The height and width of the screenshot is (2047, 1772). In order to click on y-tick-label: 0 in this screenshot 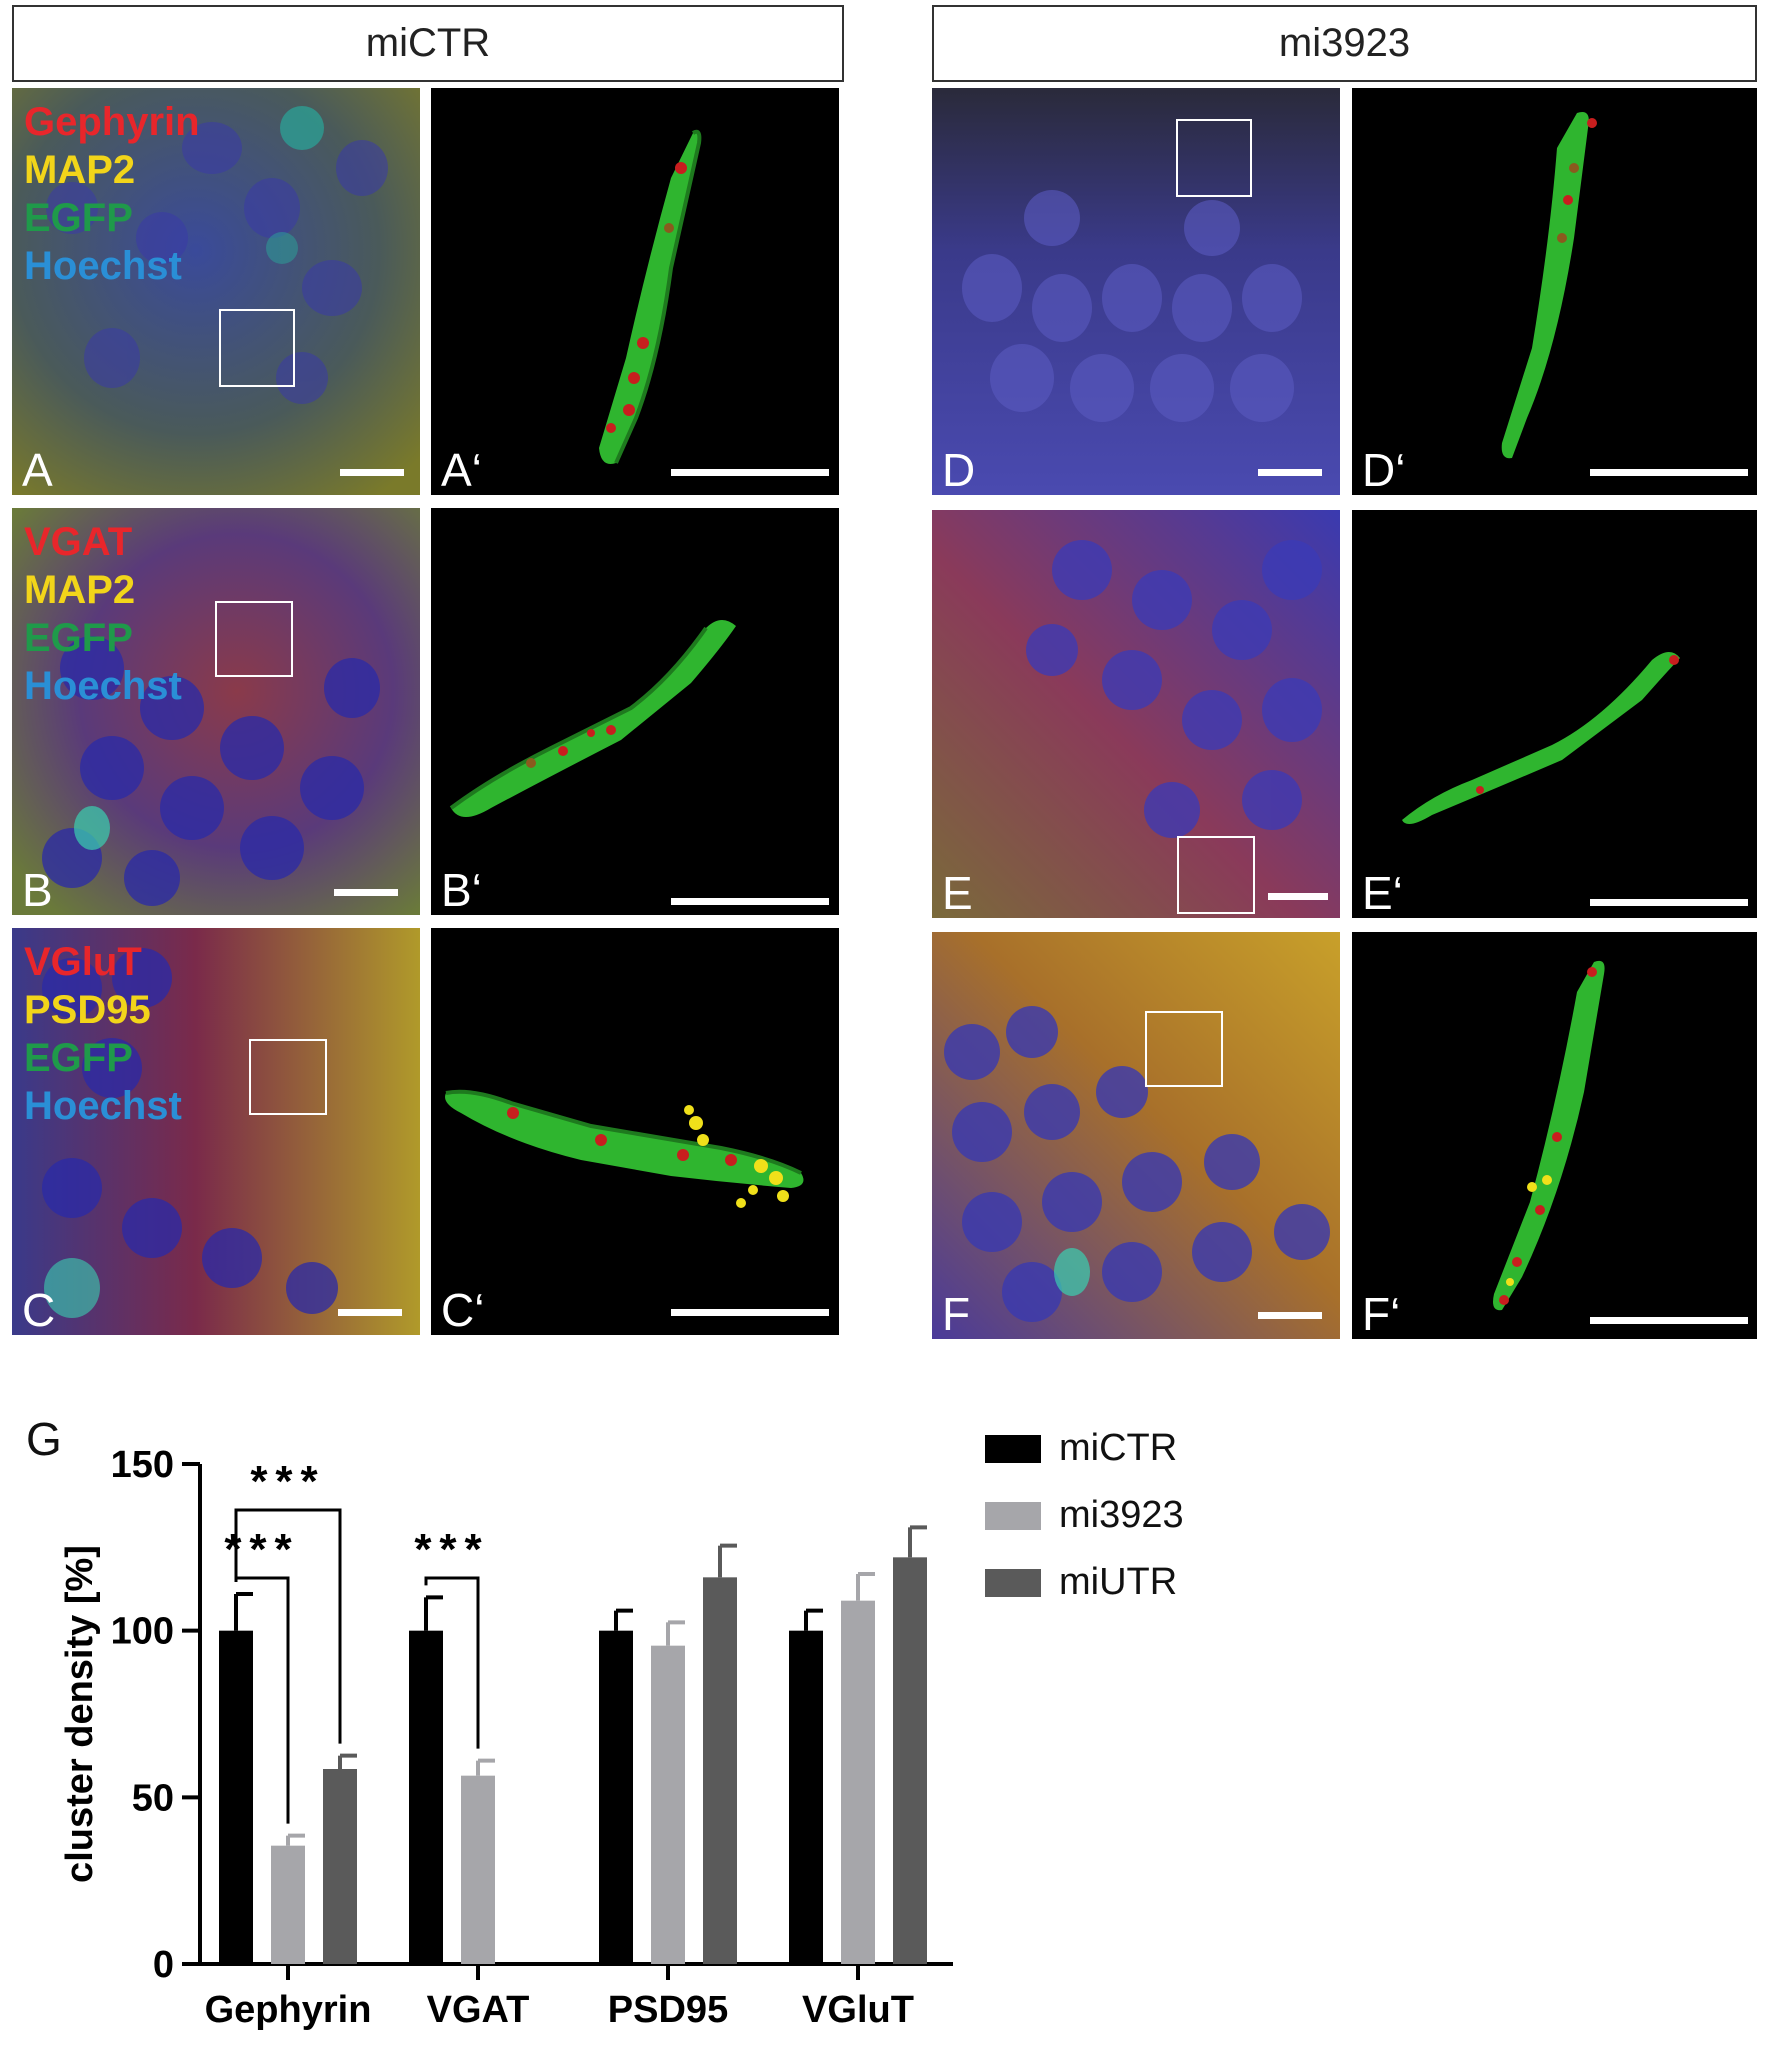, I will do `click(163, 1965)`.